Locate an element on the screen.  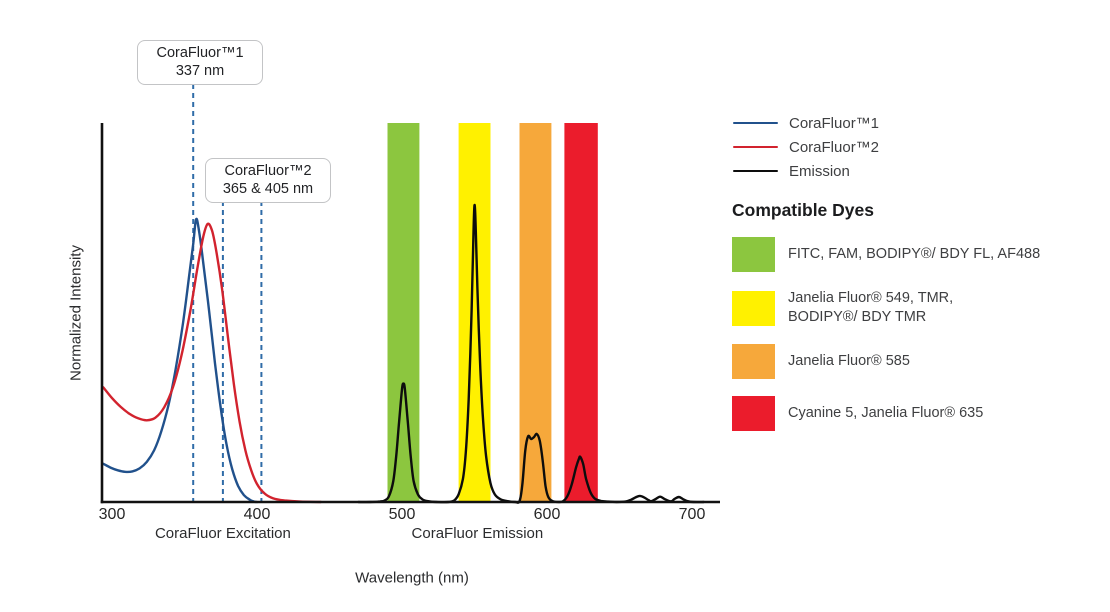
annotation-corafluor1-title: CoraFluor™1 is located at coordinates (200, 53).